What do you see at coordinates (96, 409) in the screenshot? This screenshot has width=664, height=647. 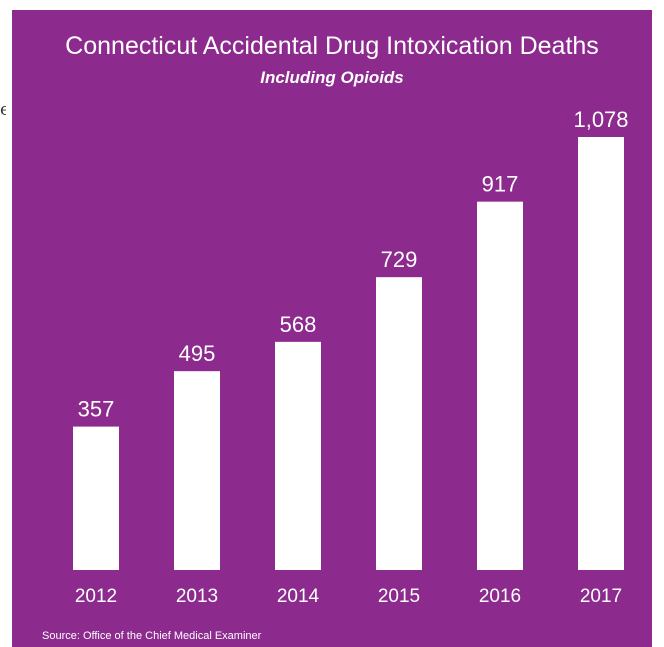 I see `value-label-2012: 357` at bounding box center [96, 409].